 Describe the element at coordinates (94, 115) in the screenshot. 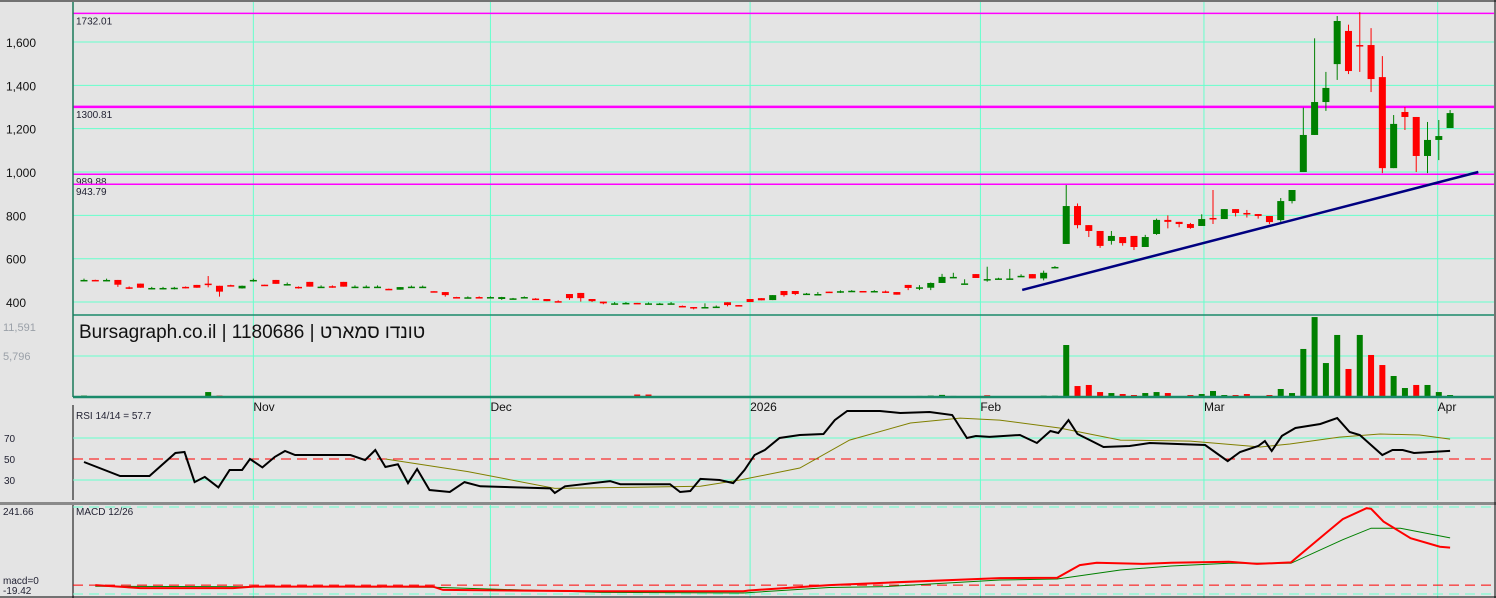

I see `level-label: 1300.81` at that location.